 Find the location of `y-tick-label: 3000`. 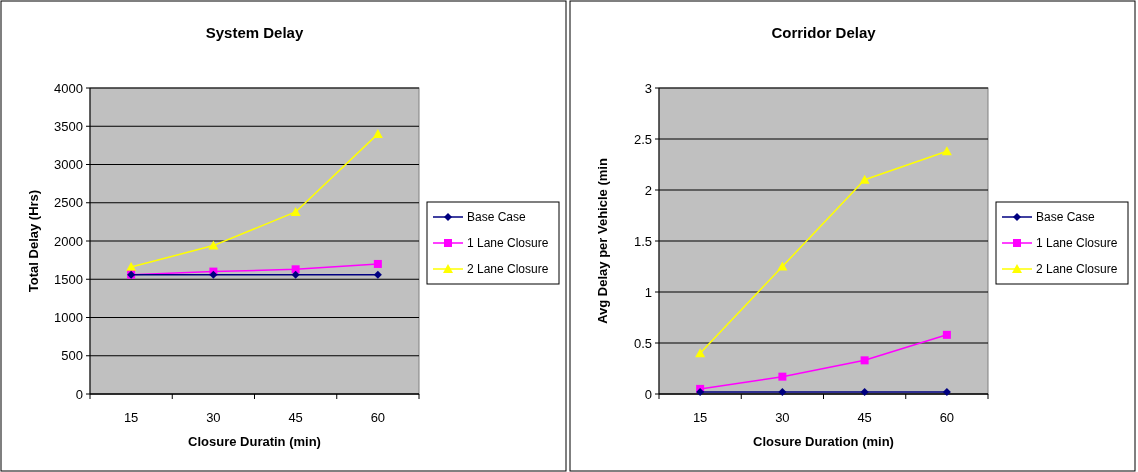

y-tick-label: 3000 is located at coordinates (68, 165).